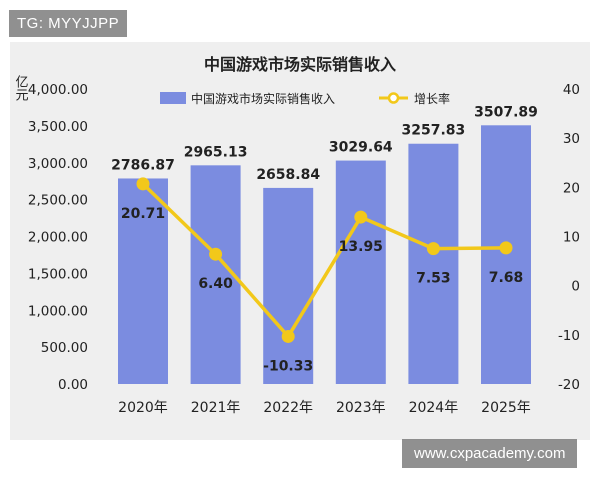 The width and height of the screenshot is (600, 480). What do you see at coordinates (215, 284) in the screenshot?
I see `growth-value-label: 6.40` at bounding box center [215, 284].